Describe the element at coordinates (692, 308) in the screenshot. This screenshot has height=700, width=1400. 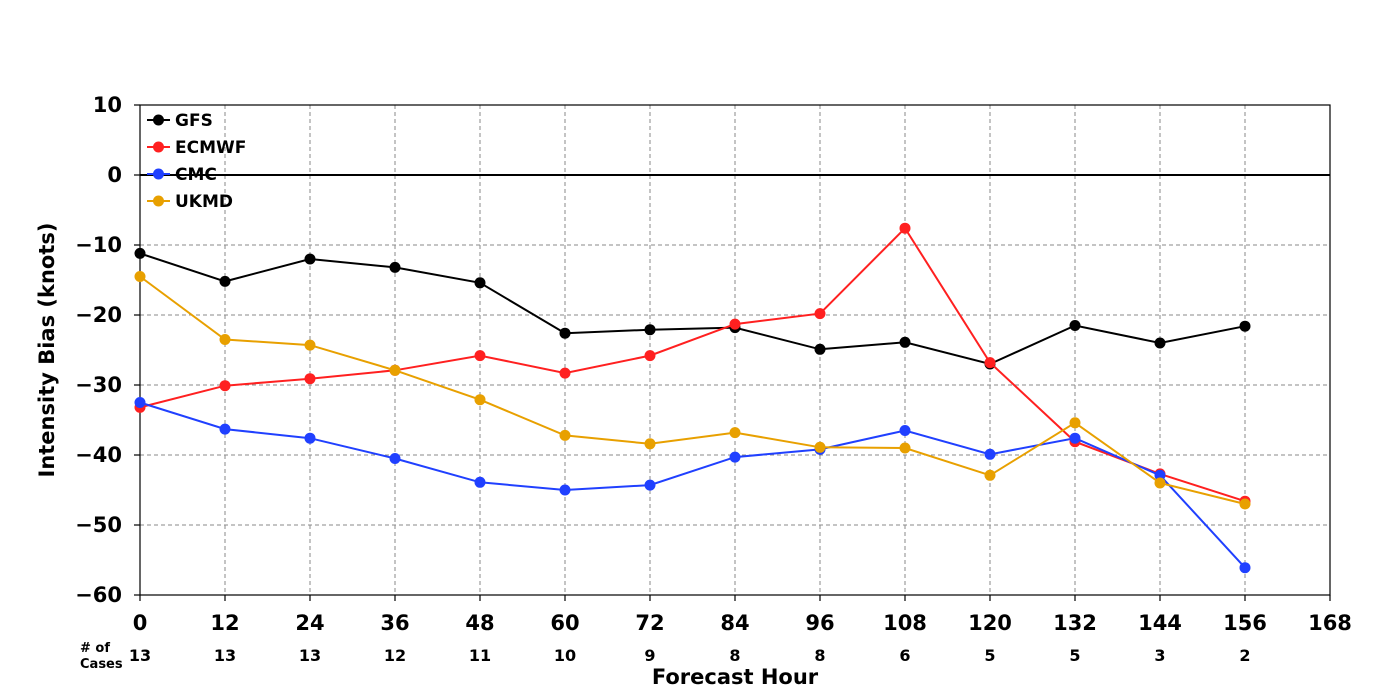
I see `series-gfs` at that location.